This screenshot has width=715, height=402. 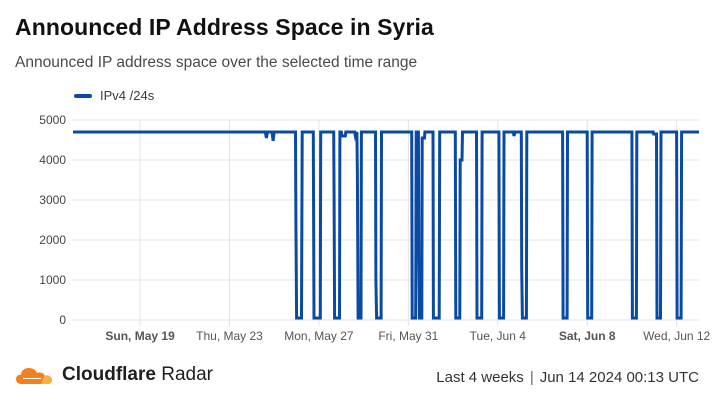 What do you see at coordinates (229, 336) in the screenshot?
I see `x-tick-label: Thu, May 23` at bounding box center [229, 336].